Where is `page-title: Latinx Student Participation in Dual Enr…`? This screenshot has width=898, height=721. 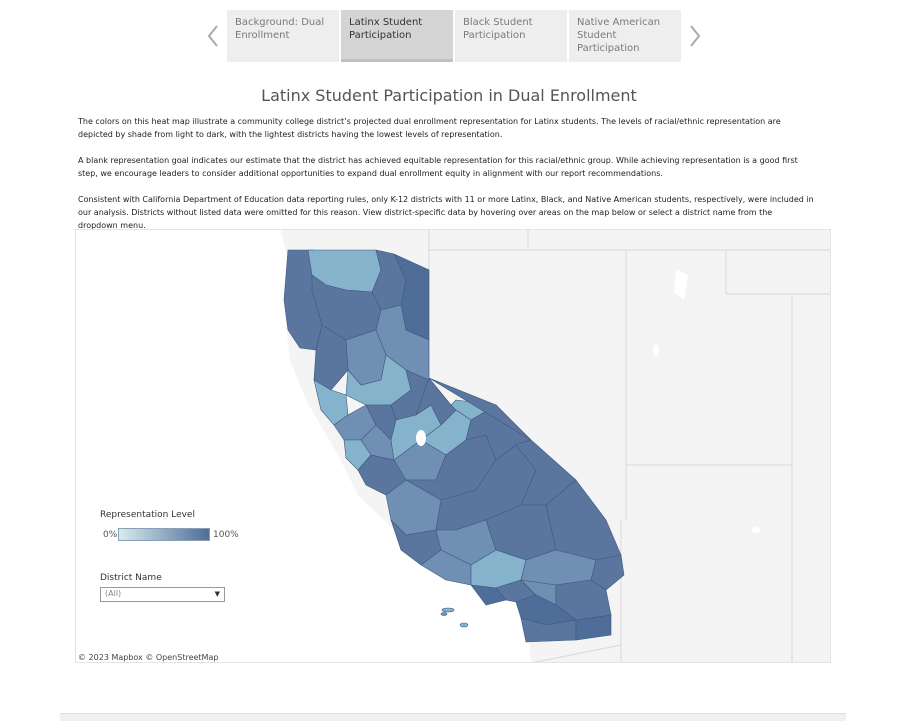
page-title: Latinx Student Participation in Dual Enr… is located at coordinates (449, 95).